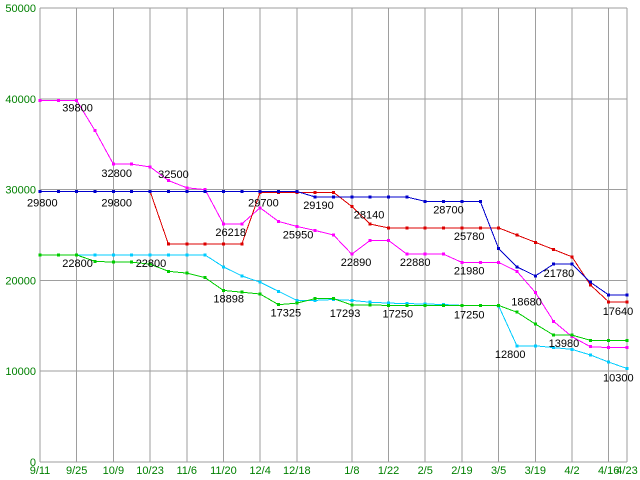  Describe the element at coordinates (564, 344) in the screenshot. I see `data-label: 13980` at that location.